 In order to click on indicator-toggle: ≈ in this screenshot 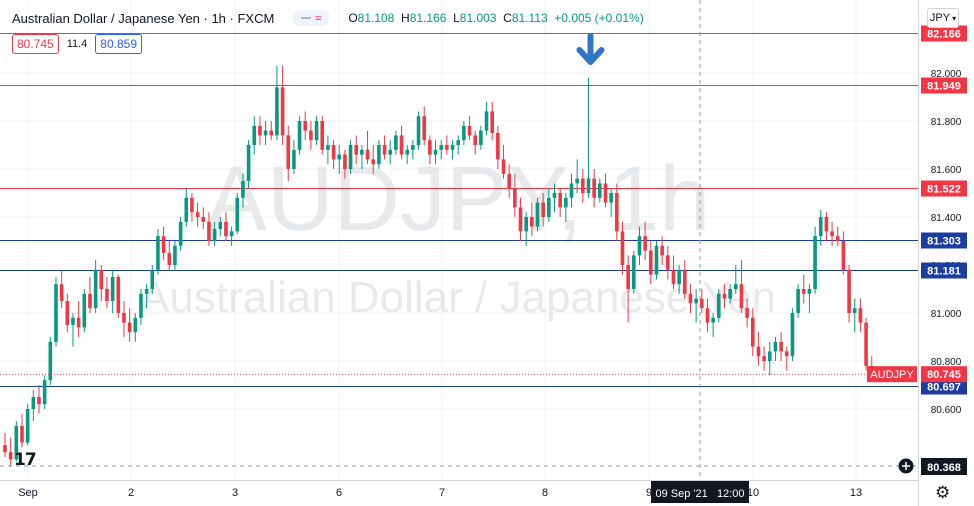, I will do `click(311, 18)`.